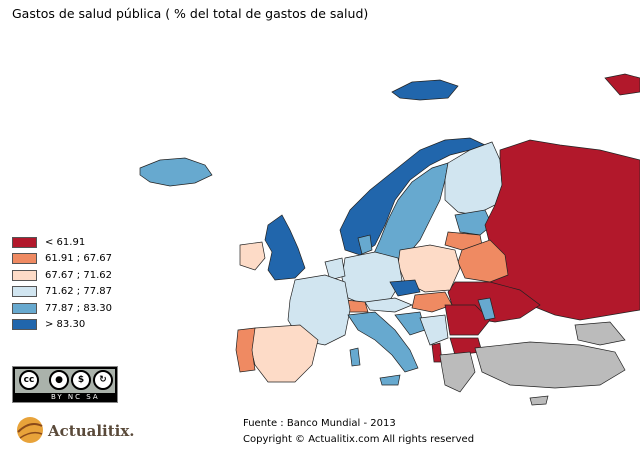 Image resolution: width=640 pixels, height=453 pixels. I want to click on nc-icon: $, so click(81, 380).